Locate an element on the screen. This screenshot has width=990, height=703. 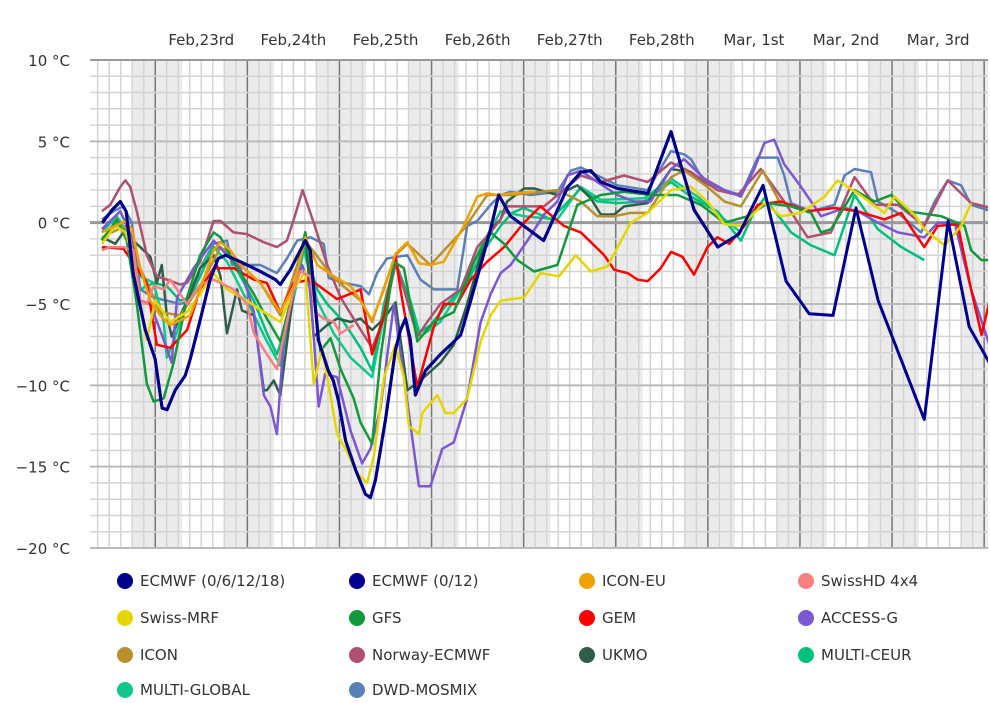
legend-label: ICON-EU is located at coordinates (634, 581).